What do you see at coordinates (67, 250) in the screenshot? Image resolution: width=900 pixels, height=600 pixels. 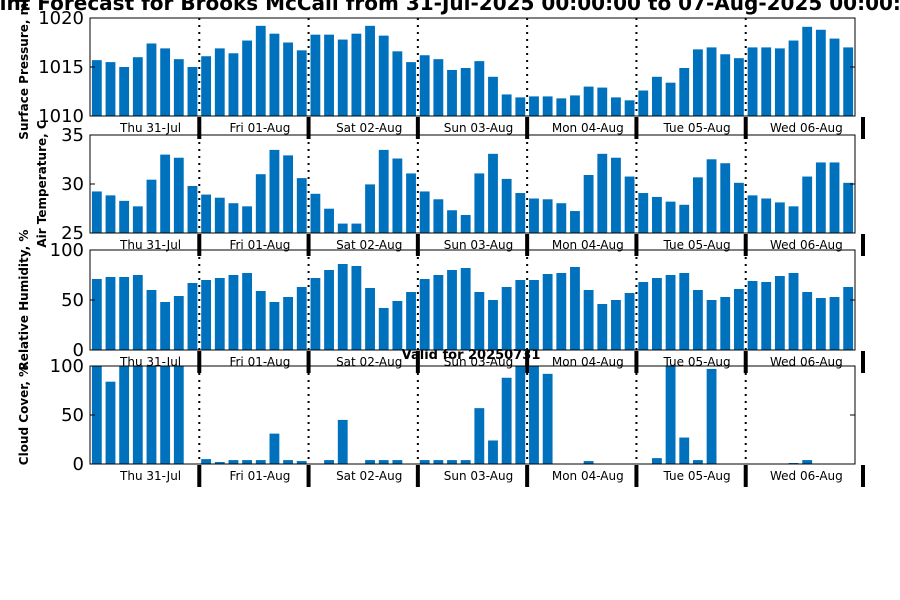 I see `humidity-y-tick-label: 100` at bounding box center [67, 250].